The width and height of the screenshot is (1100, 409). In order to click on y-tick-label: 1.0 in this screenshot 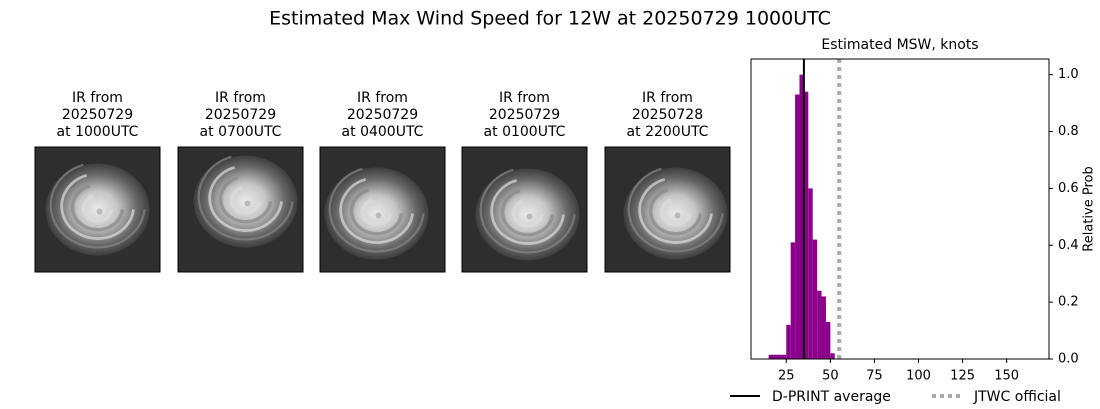, I will do `click(1068, 74)`.